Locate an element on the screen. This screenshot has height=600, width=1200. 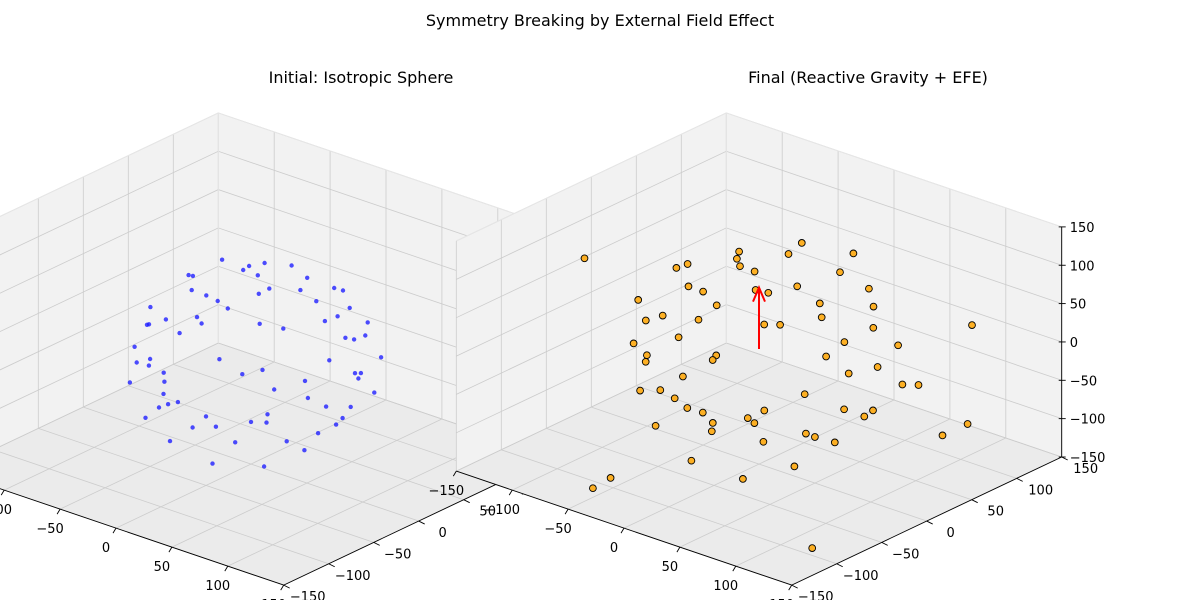
y-tick-label: 50 is located at coordinates (995, 512).